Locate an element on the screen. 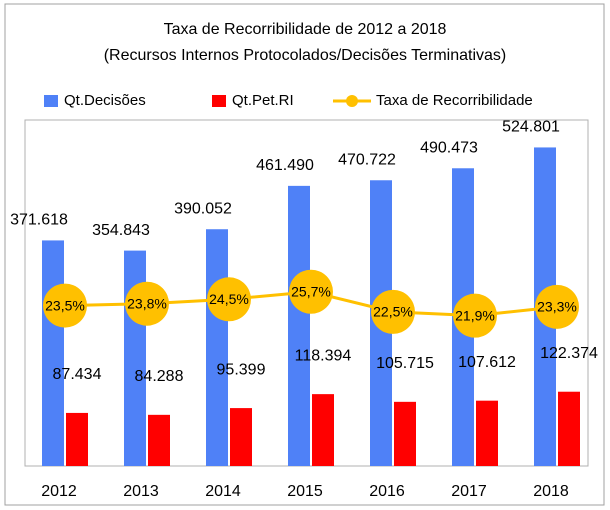 This screenshot has width=610, height=510. x-tick-label: 2017 is located at coordinates (469, 491).